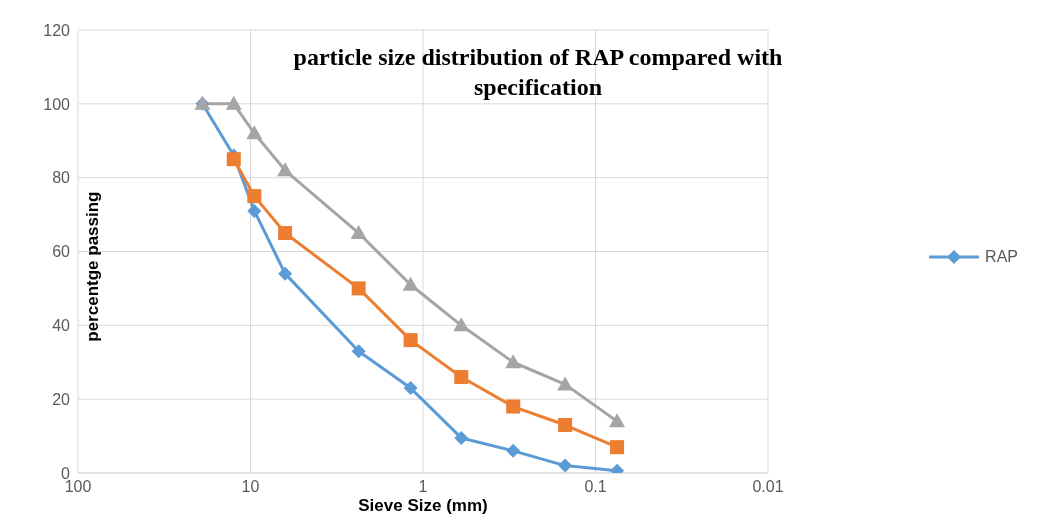  What do you see at coordinates (57, 104) in the screenshot?
I see `y-tick-label: 100` at bounding box center [57, 104].